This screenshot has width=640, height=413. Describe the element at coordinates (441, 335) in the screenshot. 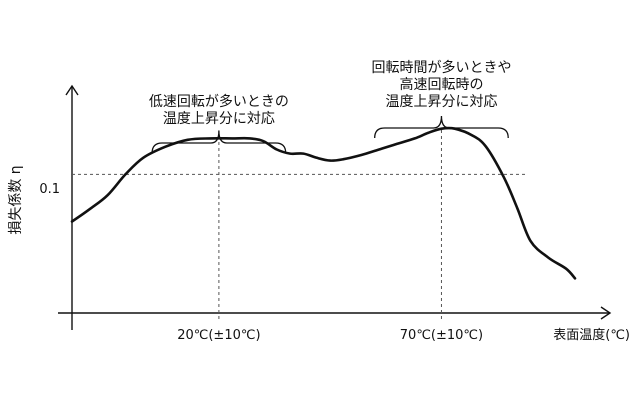

I see `x-mark-label: 70℃(±10℃)` at that location.